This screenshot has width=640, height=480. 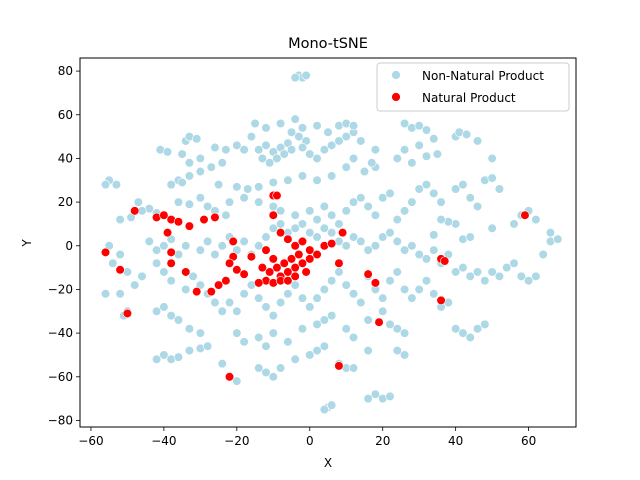 What do you see at coordinates (60, 377) in the screenshot?
I see `y-tick-label: −60` at bounding box center [60, 377].